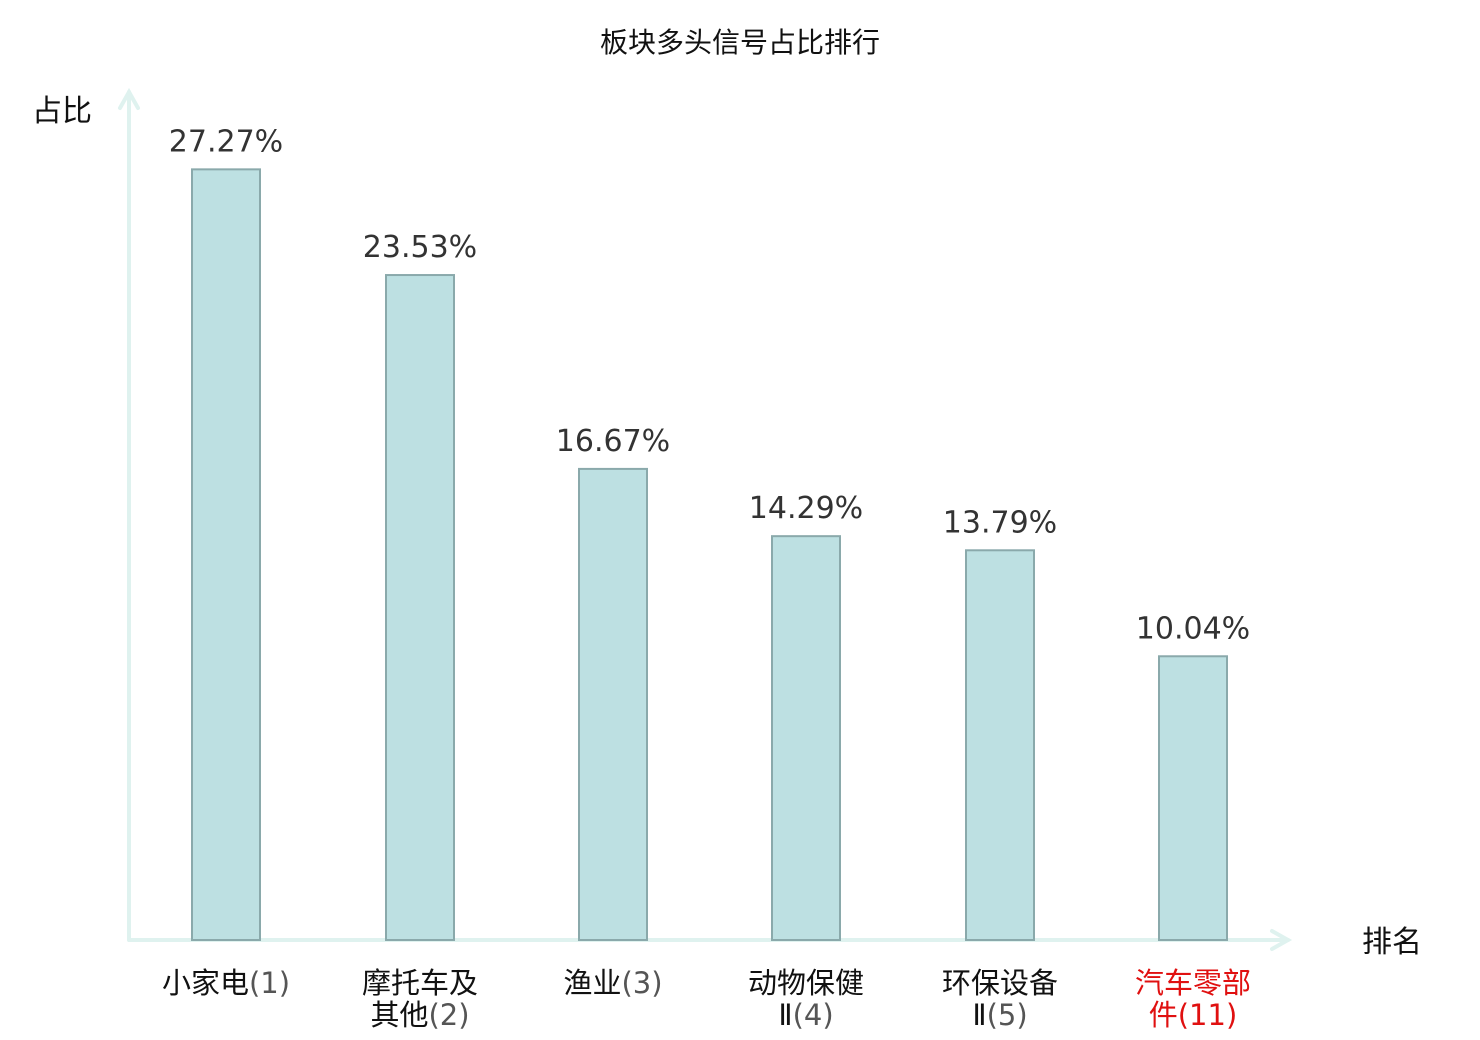  Describe the element at coordinates (129, 514) in the screenshot. I see `y-axis` at that location.